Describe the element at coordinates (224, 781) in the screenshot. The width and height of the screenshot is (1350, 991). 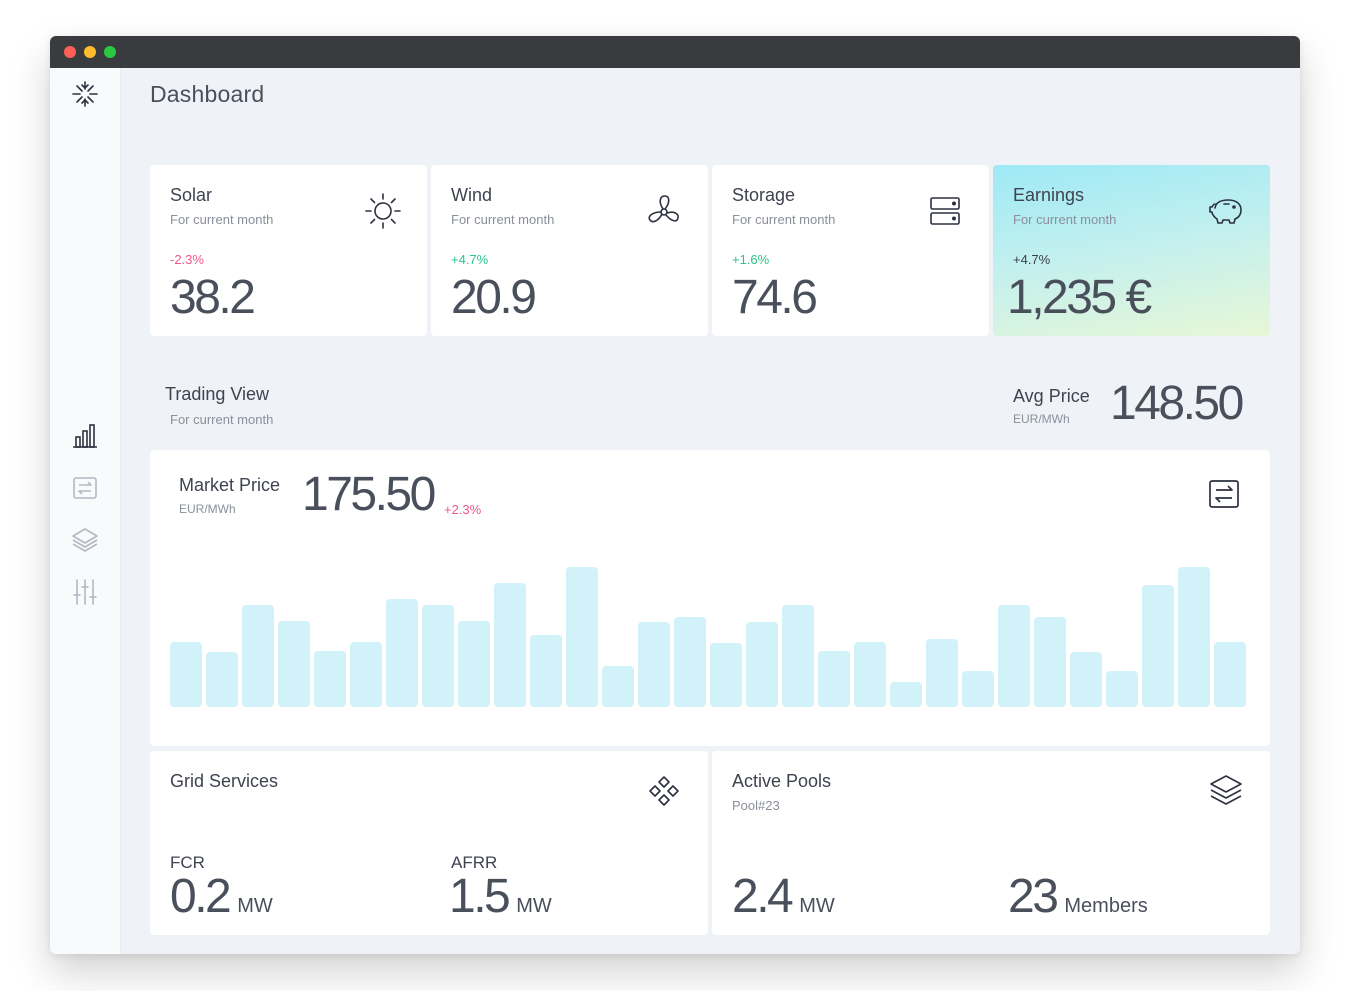
I see `grid-services-title: Grid Services` at that location.